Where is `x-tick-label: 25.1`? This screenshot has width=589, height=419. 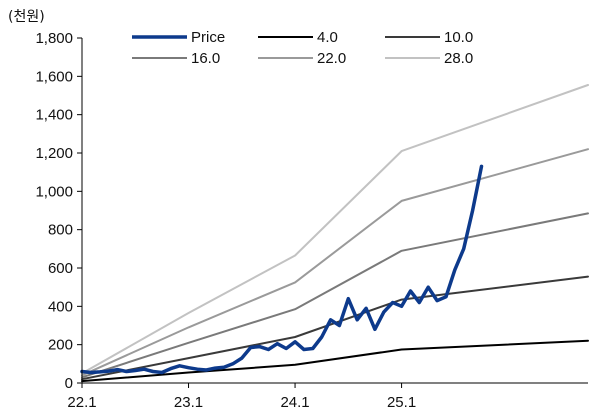
x-tick-label: 25.1 is located at coordinates (401, 402).